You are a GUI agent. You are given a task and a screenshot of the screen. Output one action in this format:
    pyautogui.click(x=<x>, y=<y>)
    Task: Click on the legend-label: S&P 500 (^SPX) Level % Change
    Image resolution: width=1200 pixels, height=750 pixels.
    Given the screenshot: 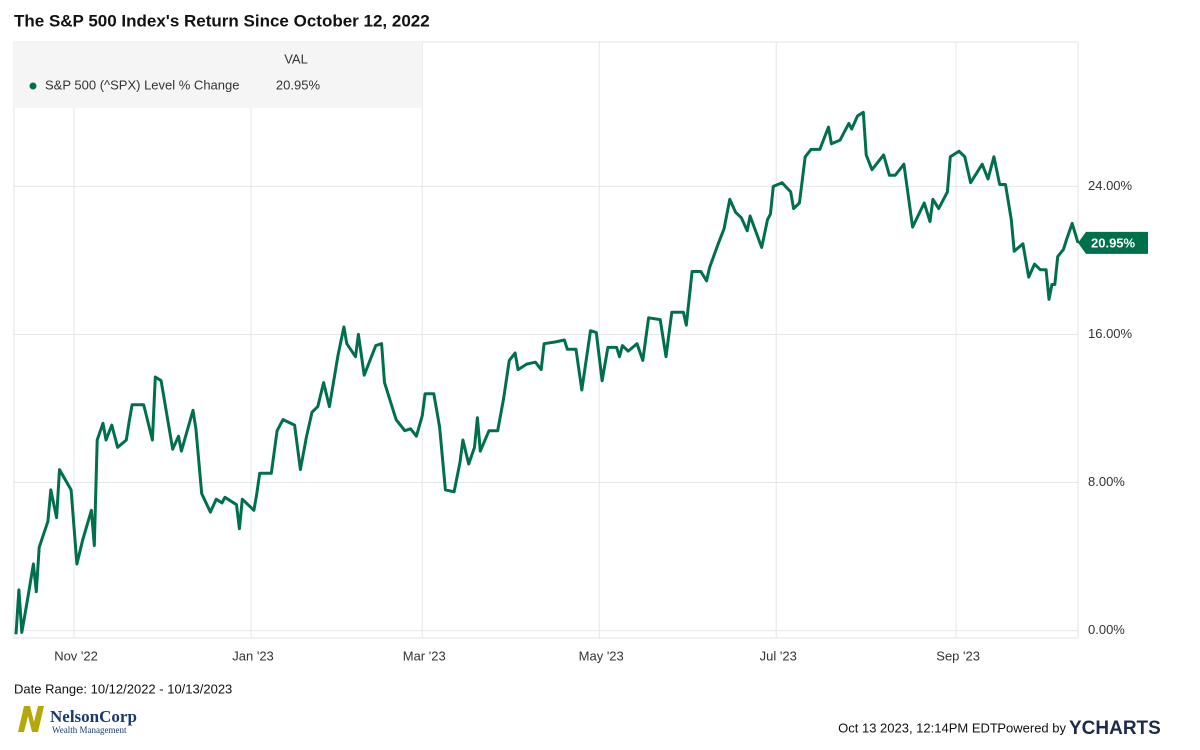 What is the action you would take?
    pyautogui.click(x=142, y=84)
    